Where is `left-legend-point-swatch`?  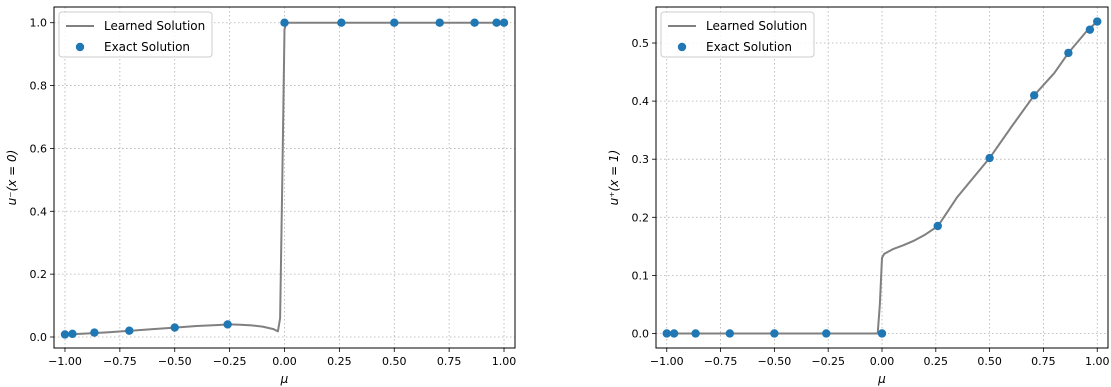
left-legend-point-swatch is located at coordinates (80, 47).